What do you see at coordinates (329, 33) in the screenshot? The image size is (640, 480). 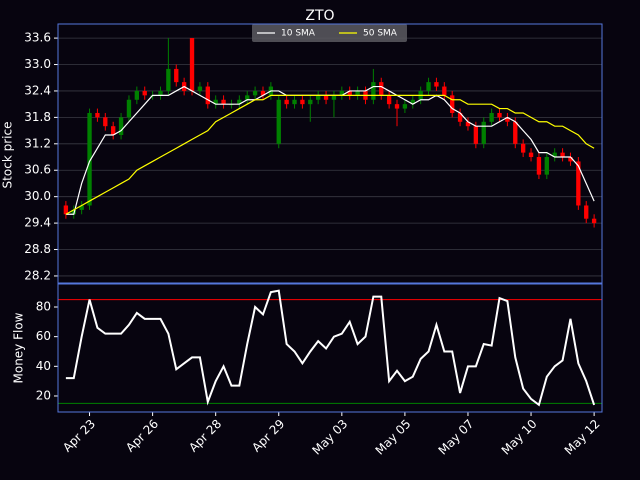 I see `legend-box` at bounding box center [329, 33].